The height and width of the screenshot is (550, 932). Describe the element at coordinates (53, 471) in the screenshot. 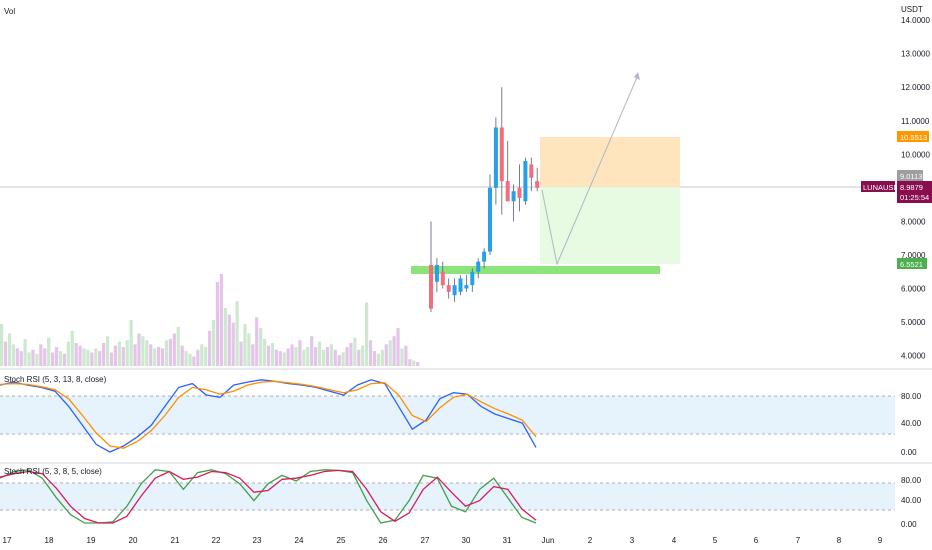

I see `osc2-label: Stoch RSI (5, 3, 8, 5, close)` at that location.